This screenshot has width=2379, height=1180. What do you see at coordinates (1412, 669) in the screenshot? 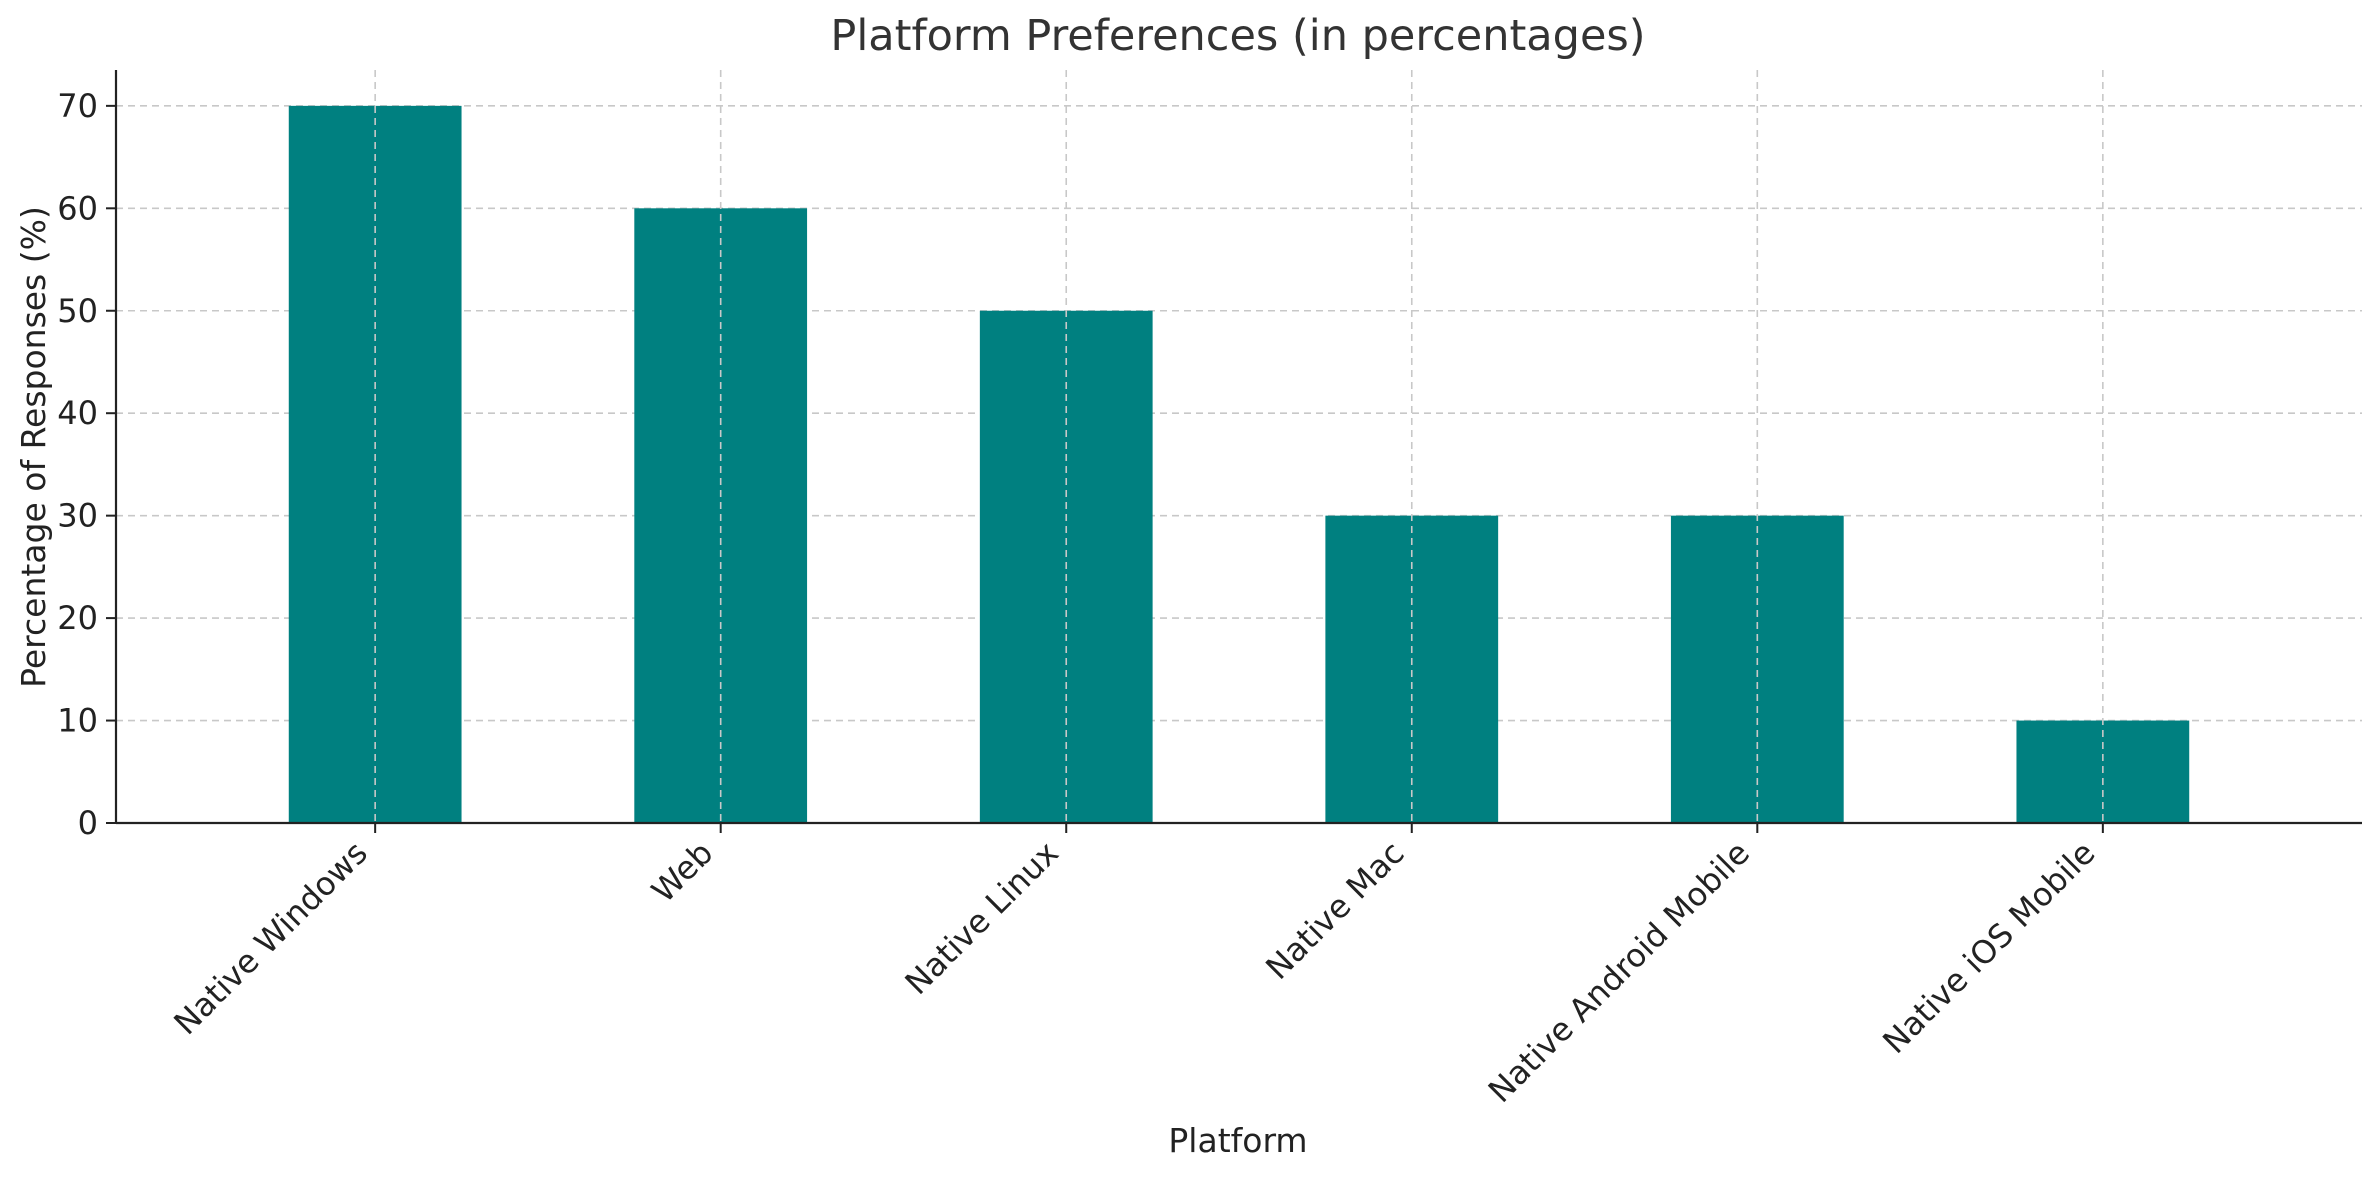
I see `bar-native-mac` at bounding box center [1412, 669].